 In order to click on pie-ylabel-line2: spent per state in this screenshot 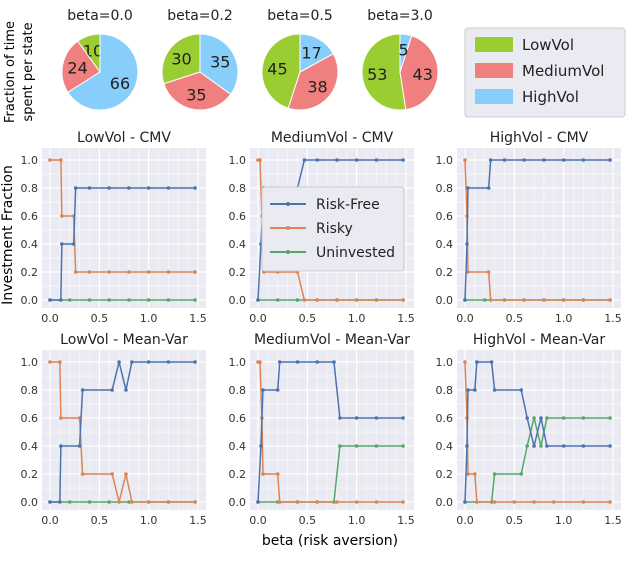, I will do `click(28, 71)`.